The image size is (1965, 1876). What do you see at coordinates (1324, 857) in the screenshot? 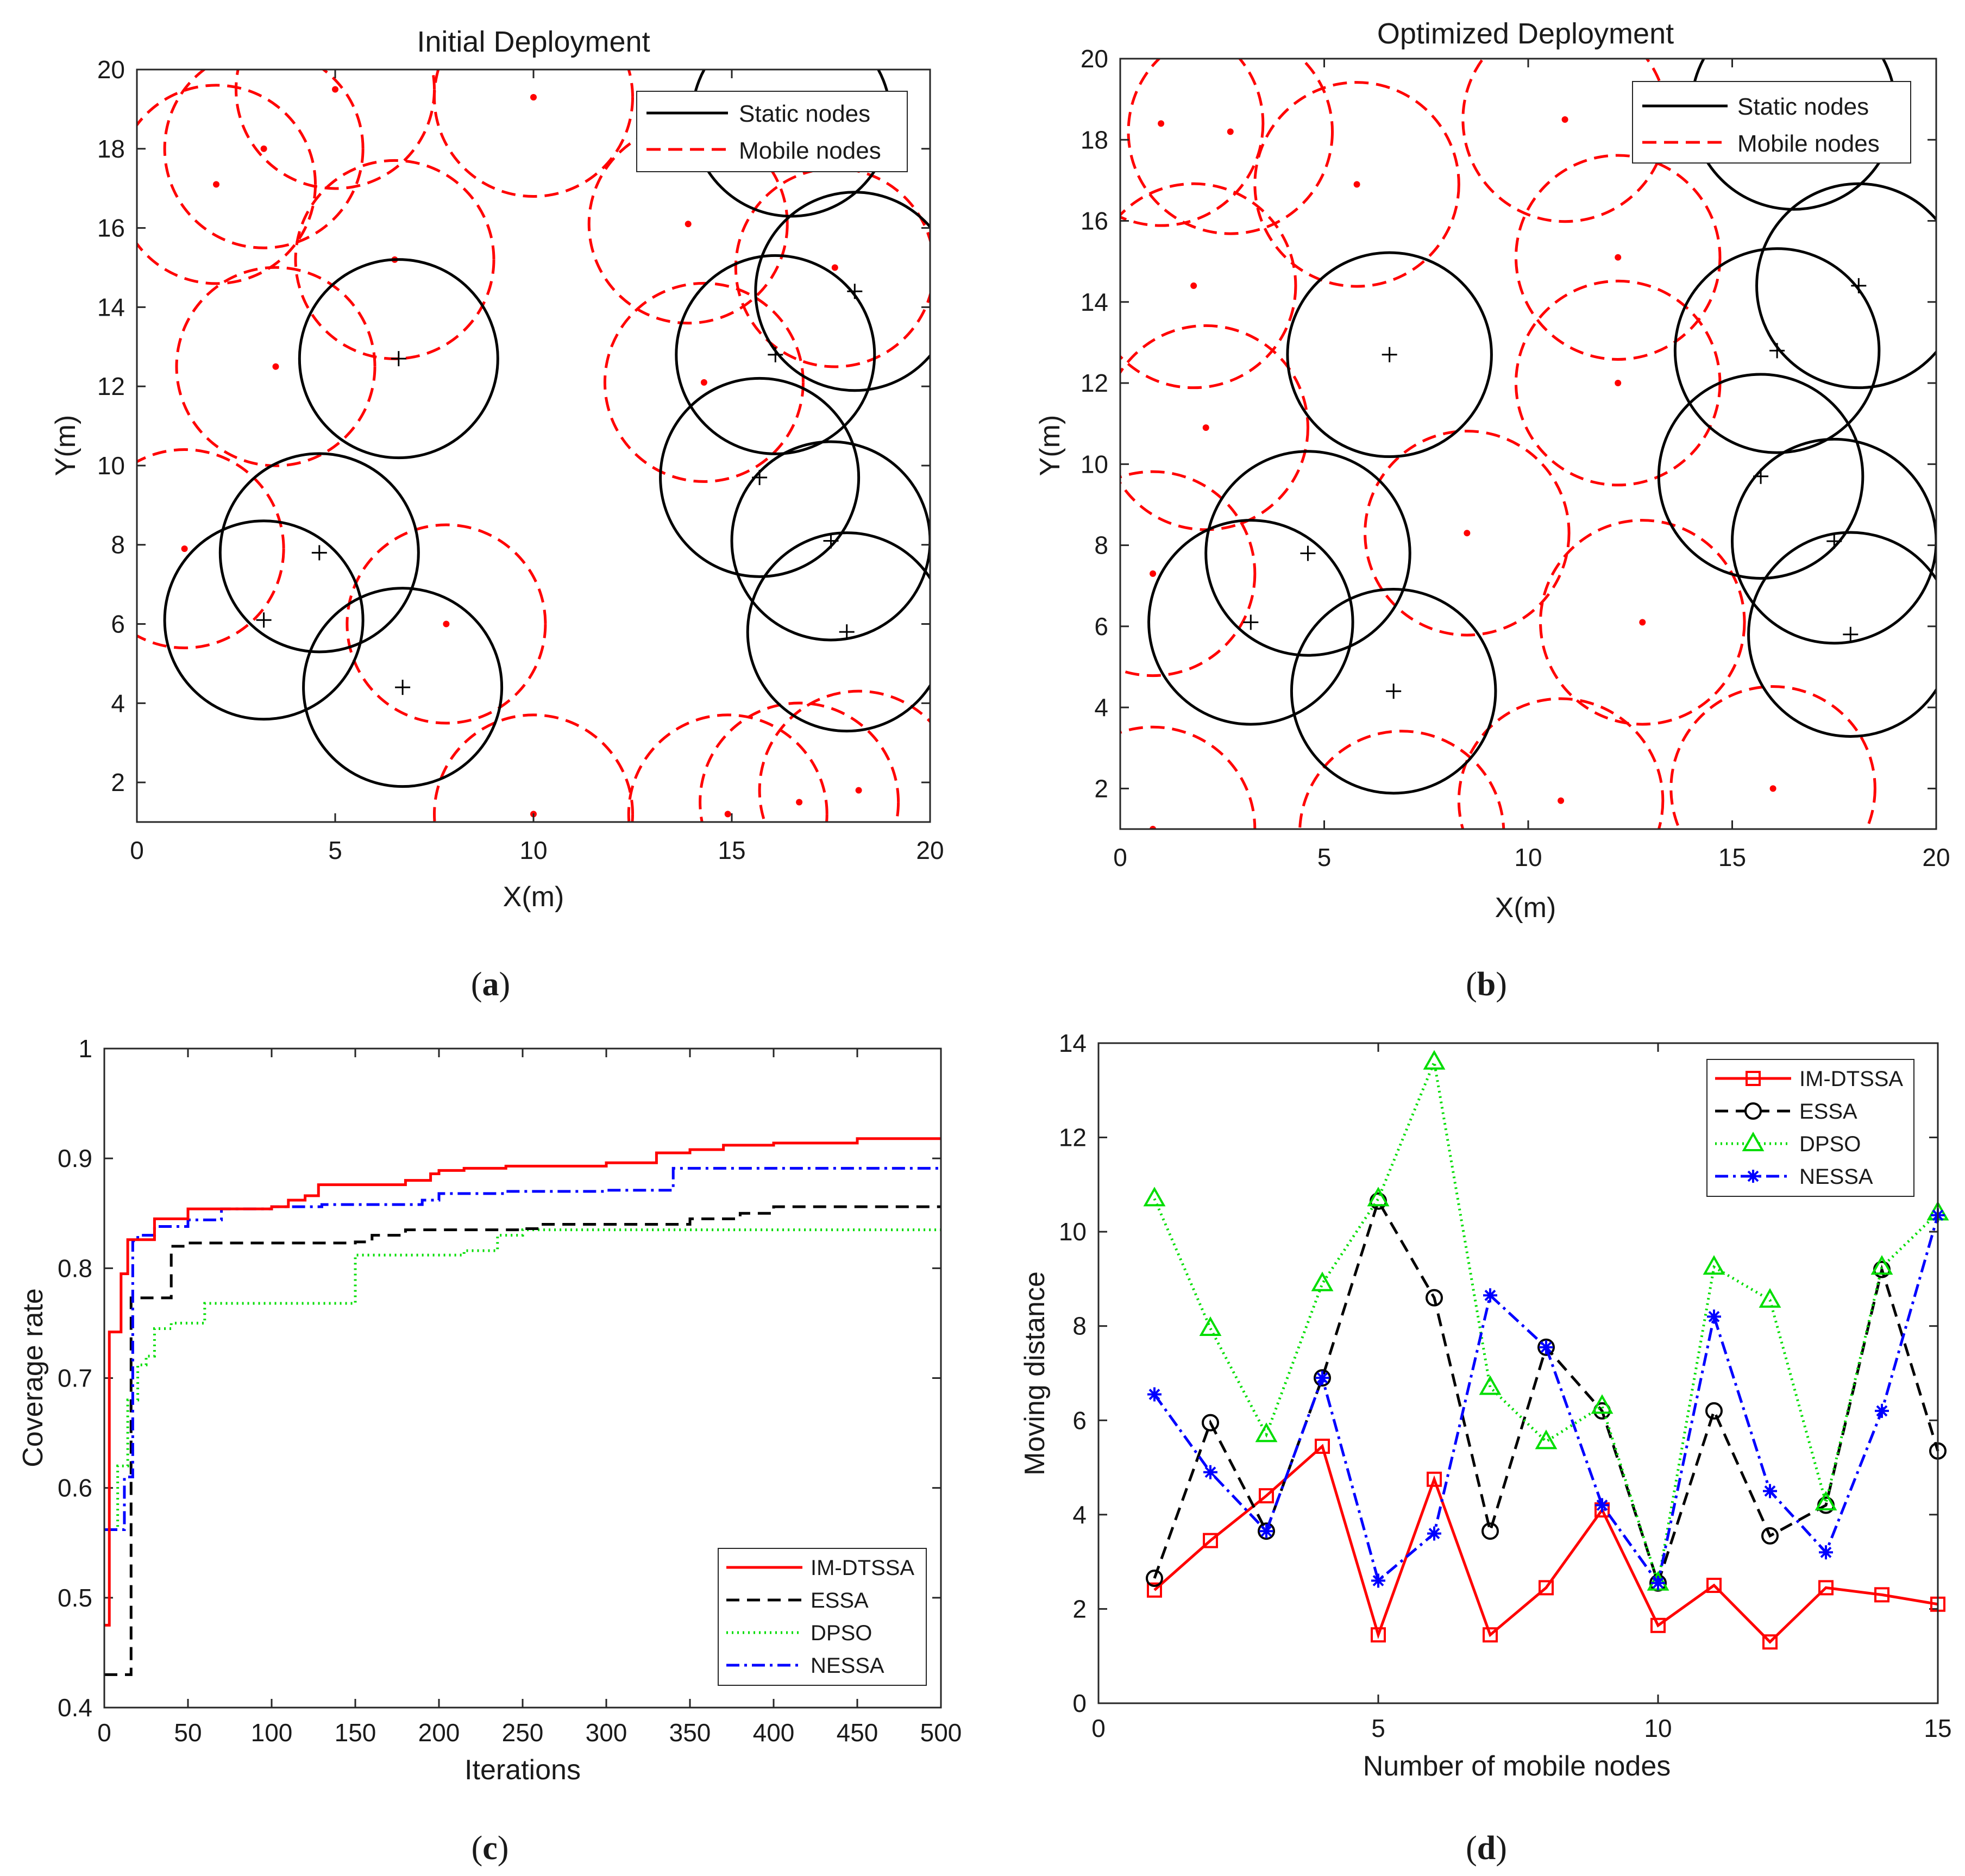
I see `panel-b-xtick-label: 5` at bounding box center [1324, 857].